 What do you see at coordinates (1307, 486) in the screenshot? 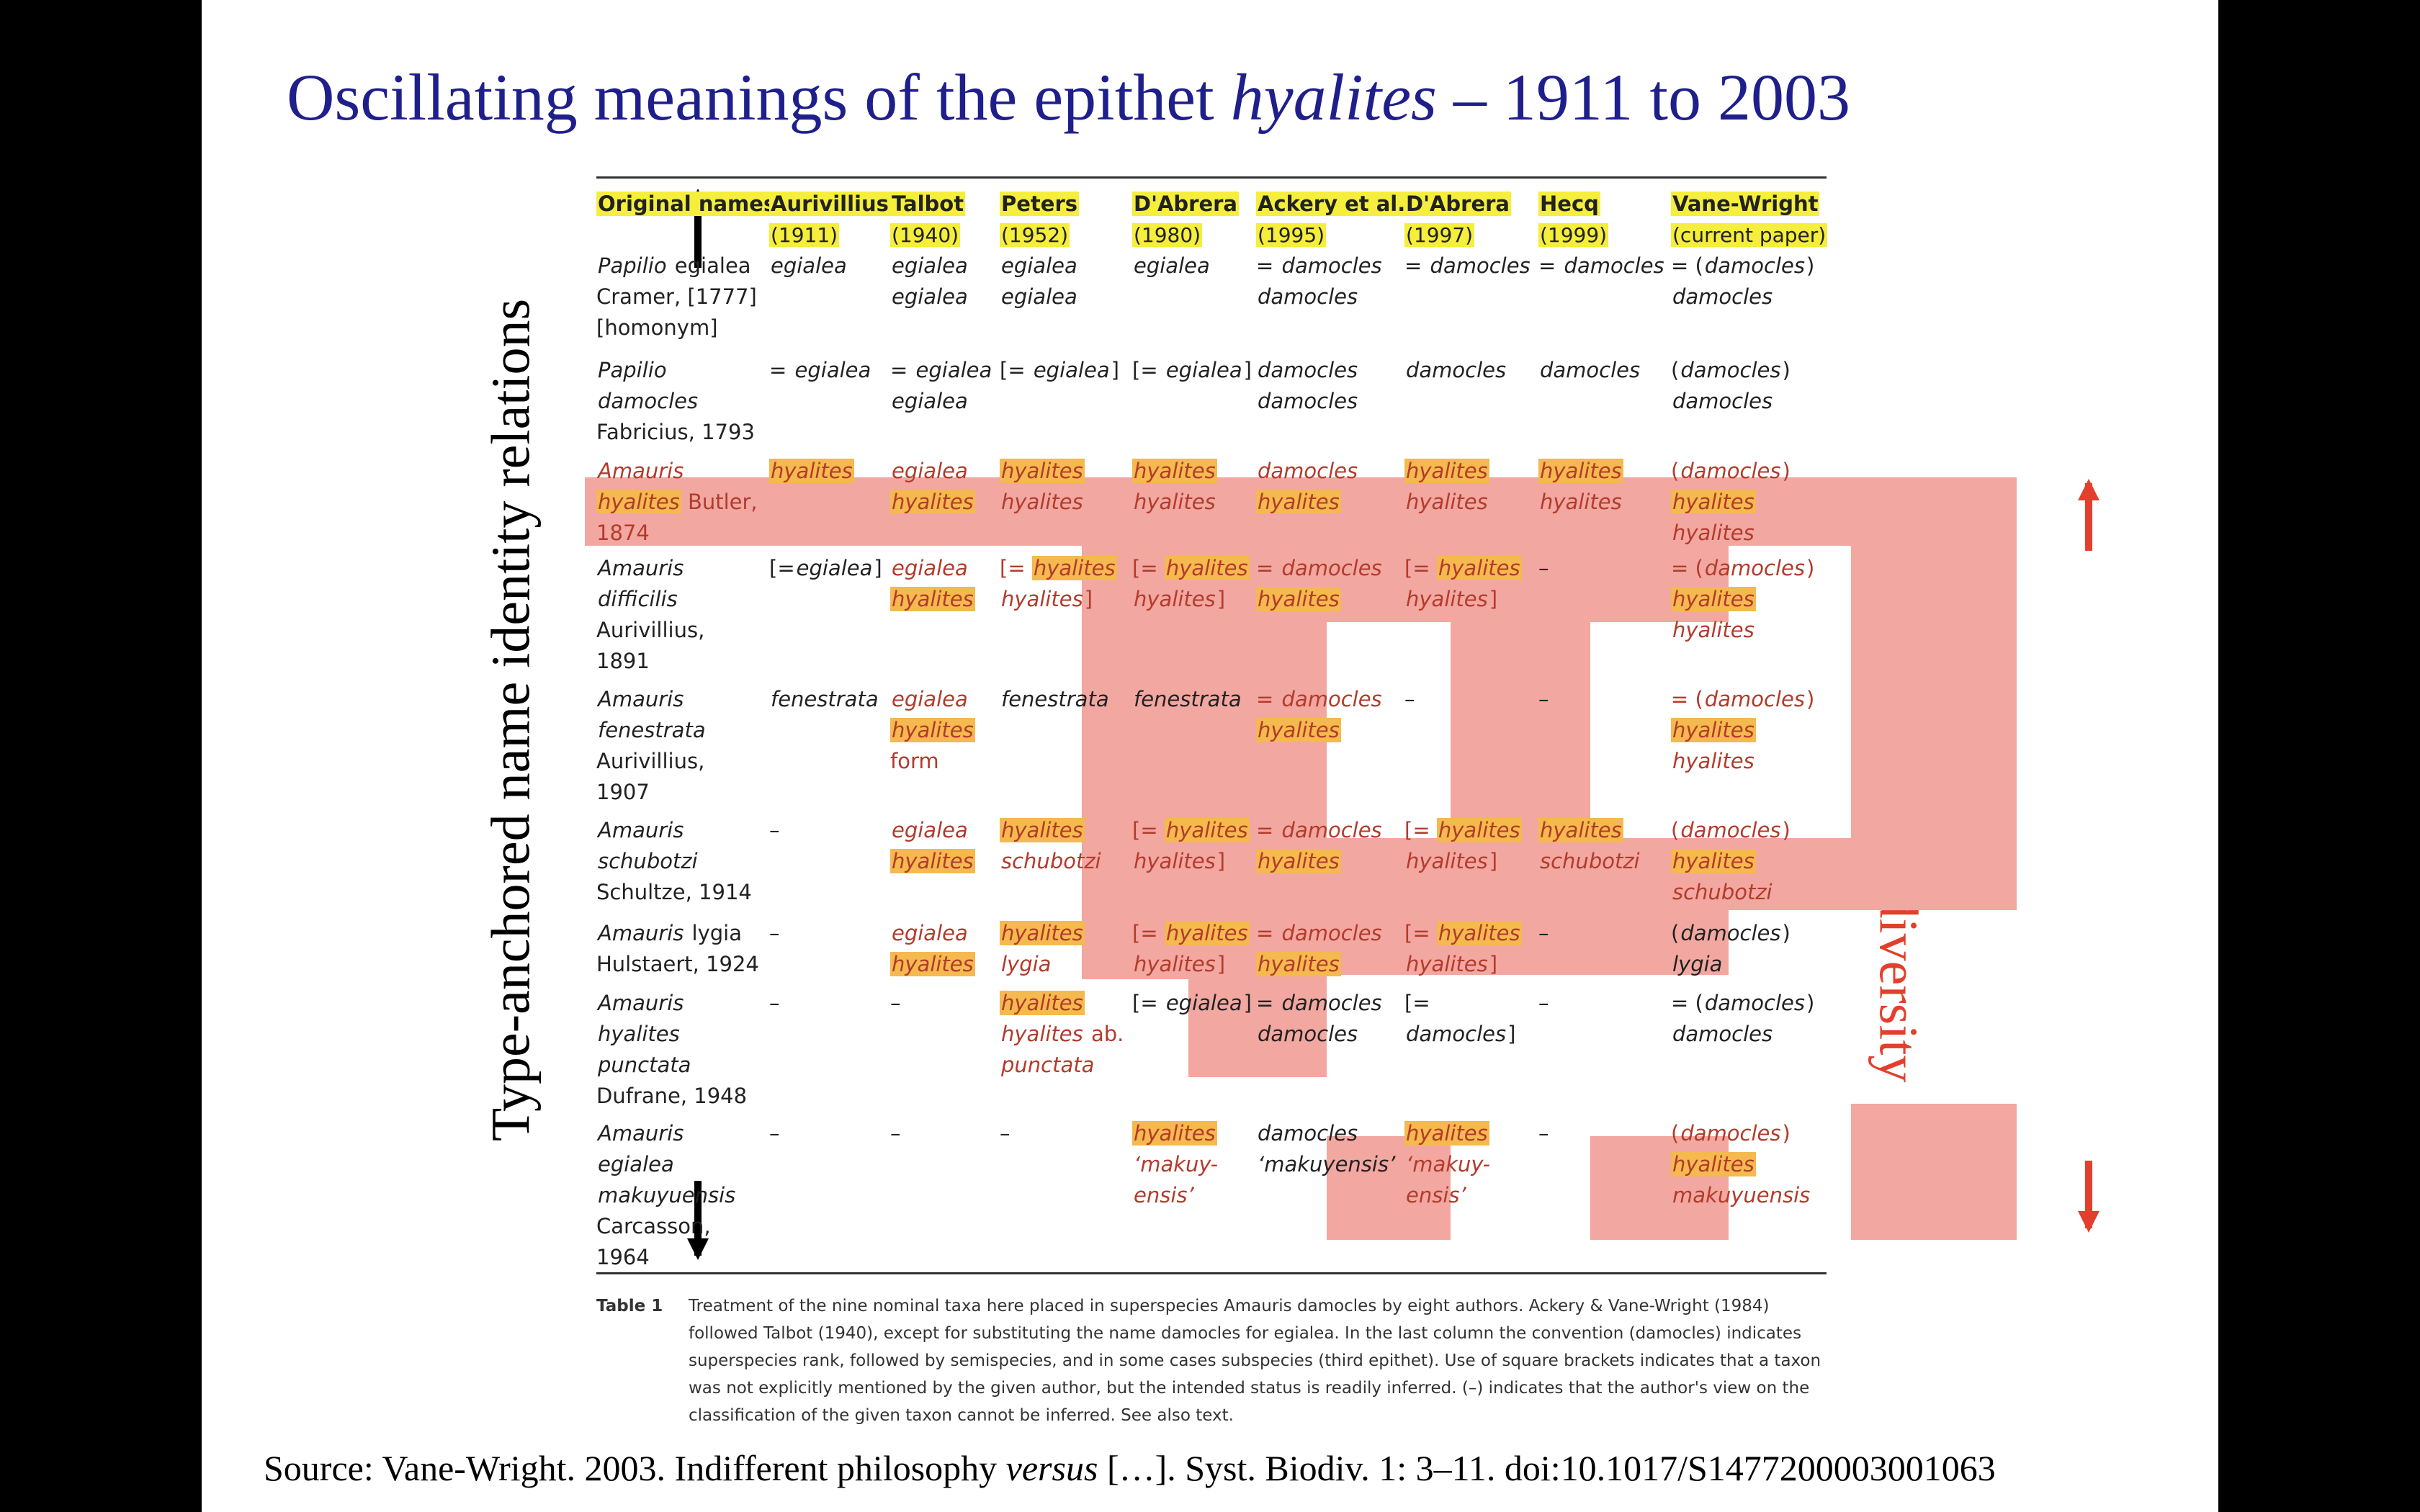
I see `table-cell: damocles hyalites` at bounding box center [1307, 486].